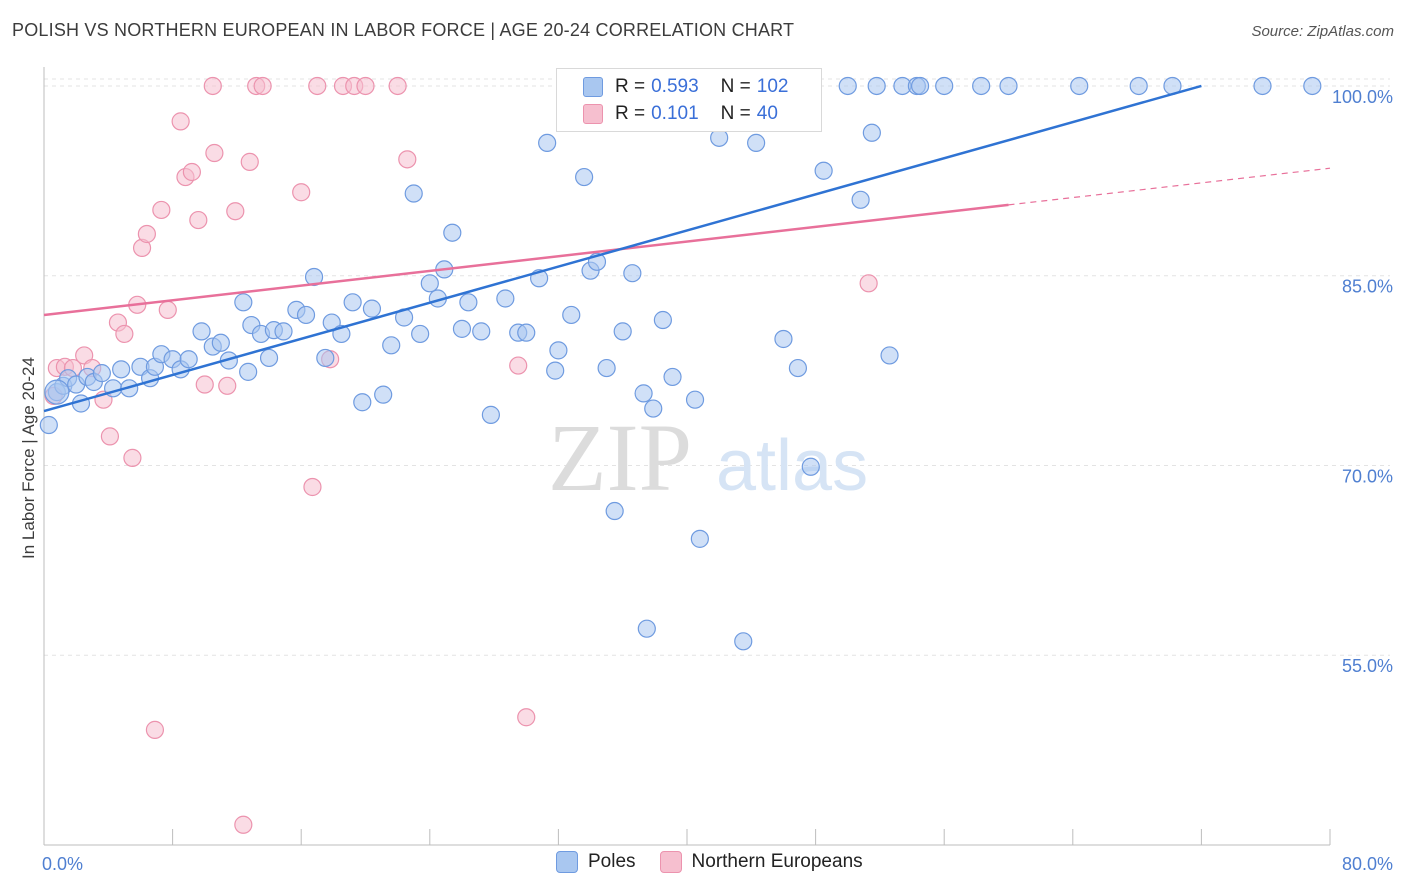 This screenshot has height=892, width=1406. What do you see at coordinates (1169, 186) in the screenshot?
I see `ne-trend-extension` at bounding box center [1169, 186].